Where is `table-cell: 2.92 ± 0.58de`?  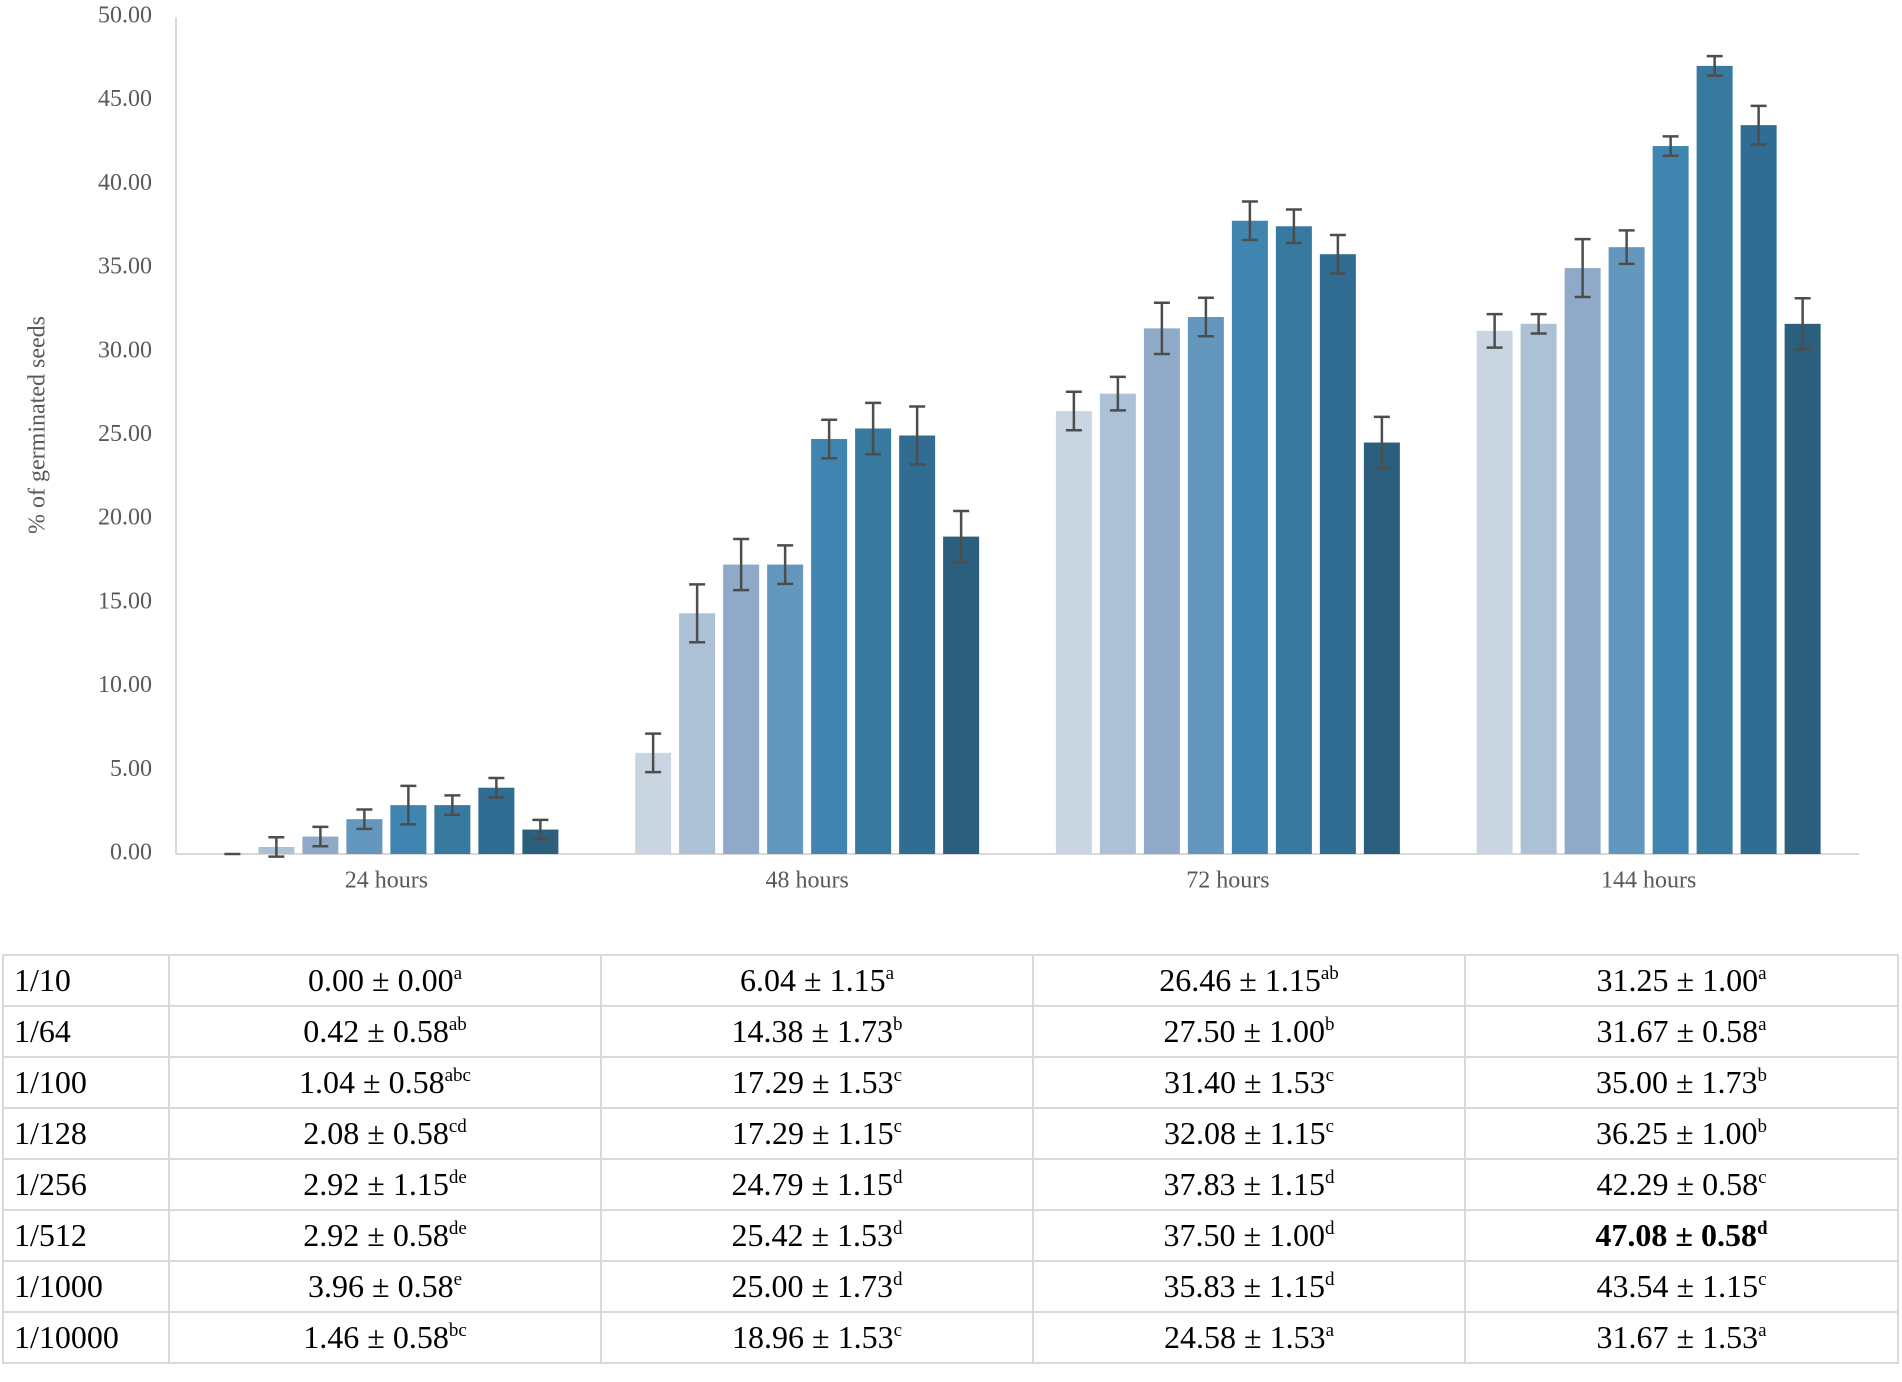 table-cell: 2.92 ± 0.58de is located at coordinates (385, 1235).